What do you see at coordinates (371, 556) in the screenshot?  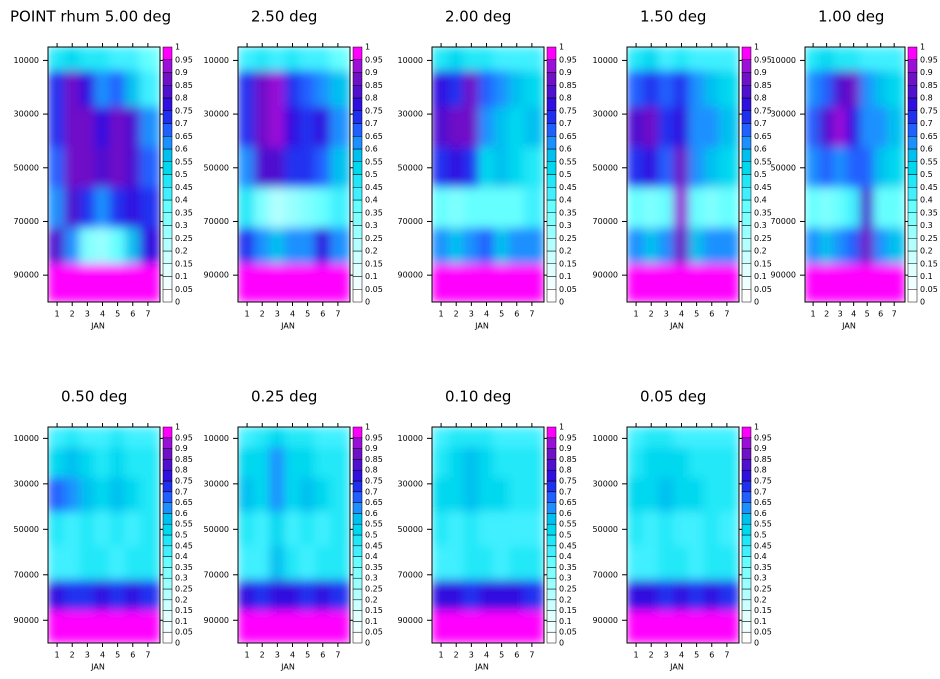 I see `colorbar-label: 0.4` at bounding box center [371, 556].